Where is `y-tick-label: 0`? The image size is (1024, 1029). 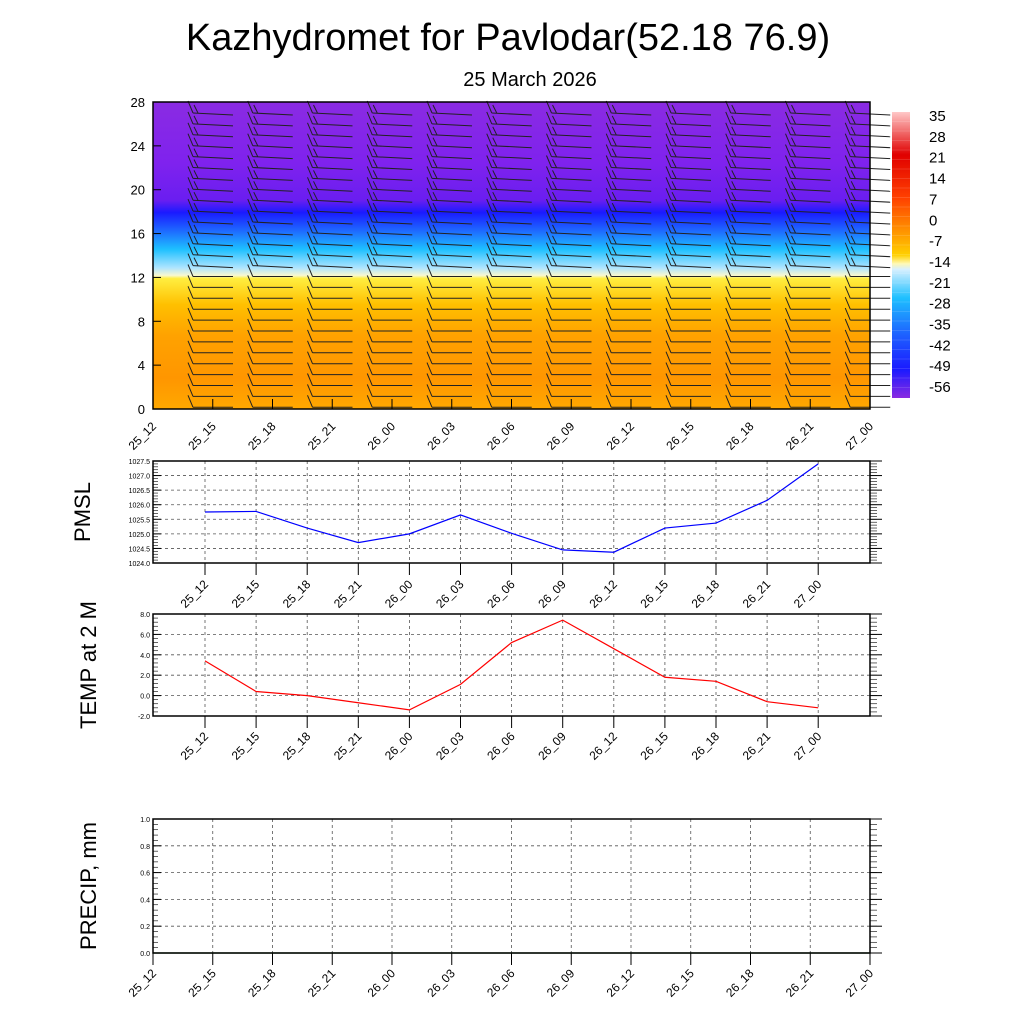 y-tick-label: 0 is located at coordinates (141, 409).